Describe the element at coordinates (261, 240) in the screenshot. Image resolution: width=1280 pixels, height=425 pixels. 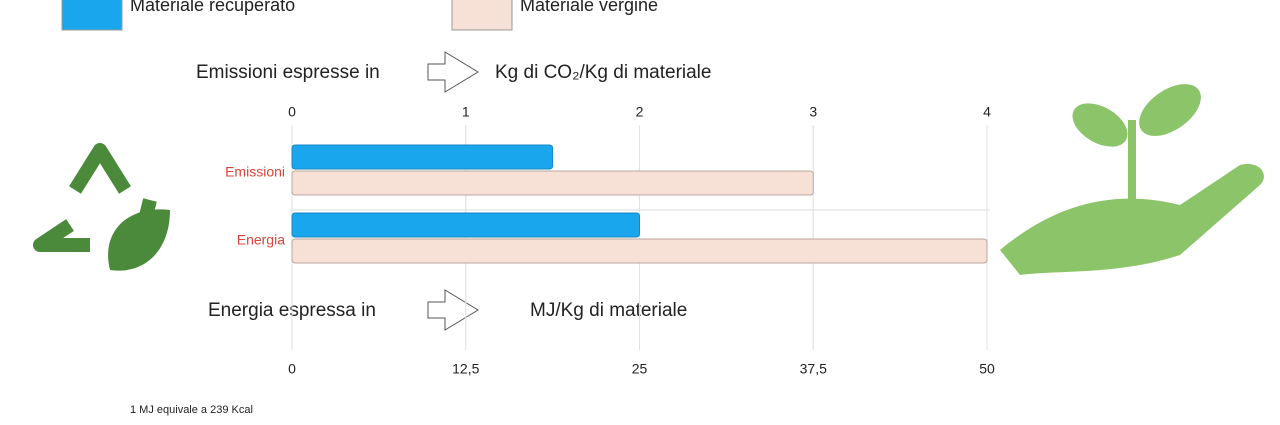
I see `category-label: Energia` at that location.